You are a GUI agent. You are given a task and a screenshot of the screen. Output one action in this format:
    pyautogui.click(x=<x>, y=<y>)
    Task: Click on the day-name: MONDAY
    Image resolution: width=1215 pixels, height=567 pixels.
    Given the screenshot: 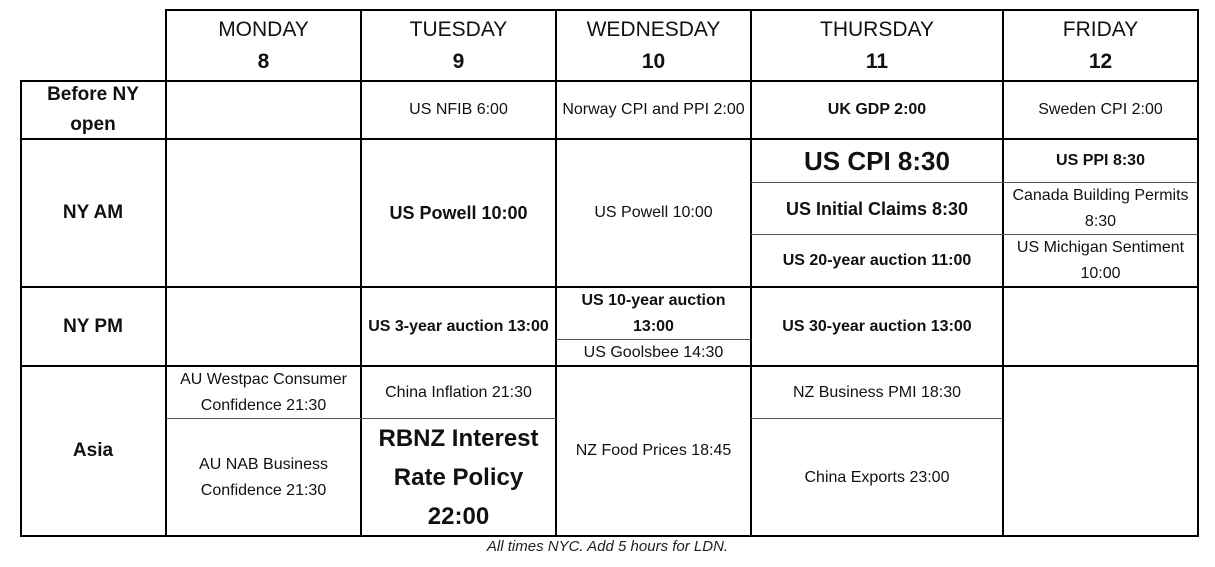 What is the action you would take?
    pyautogui.click(x=263, y=29)
    